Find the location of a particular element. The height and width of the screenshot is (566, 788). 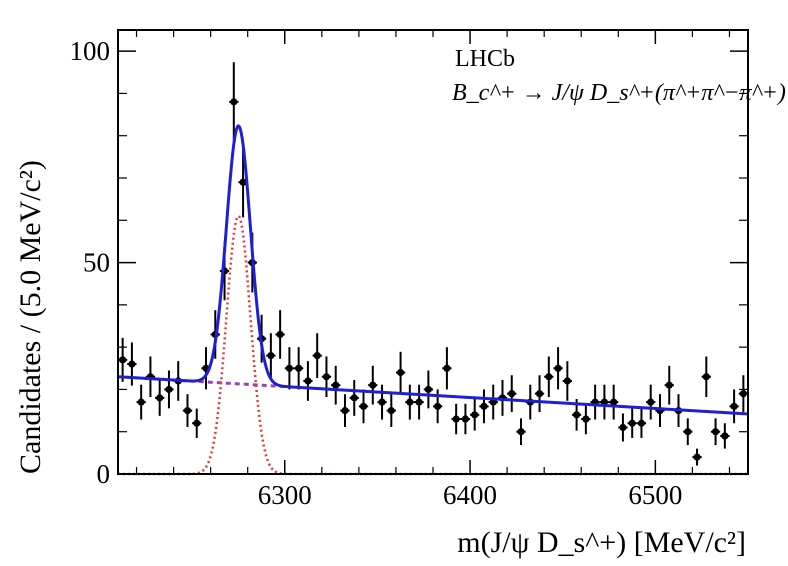

x-tick-label: 6500 is located at coordinates (655, 495).